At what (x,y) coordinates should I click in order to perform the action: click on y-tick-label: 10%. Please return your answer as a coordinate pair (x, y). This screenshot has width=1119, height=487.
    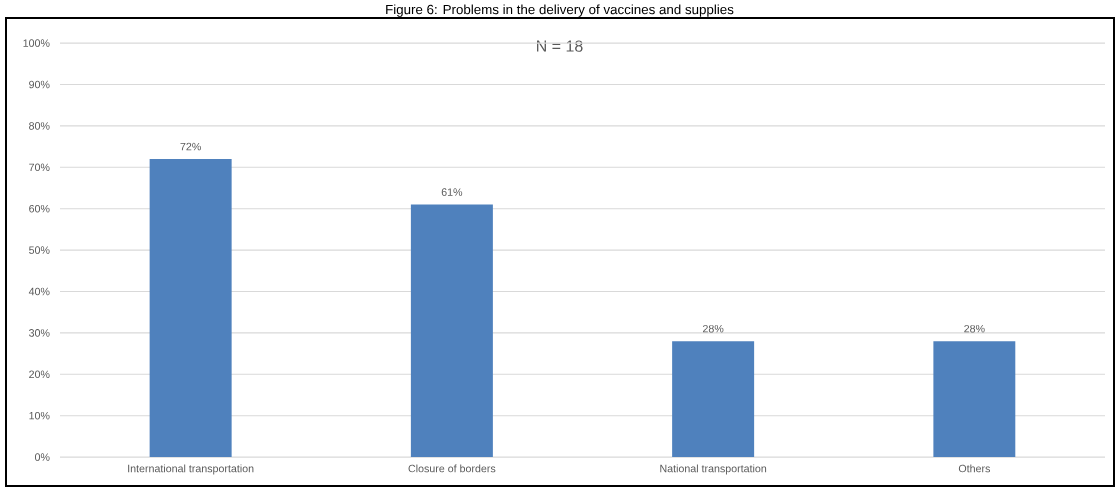
    Looking at the image, I should click on (39, 415).